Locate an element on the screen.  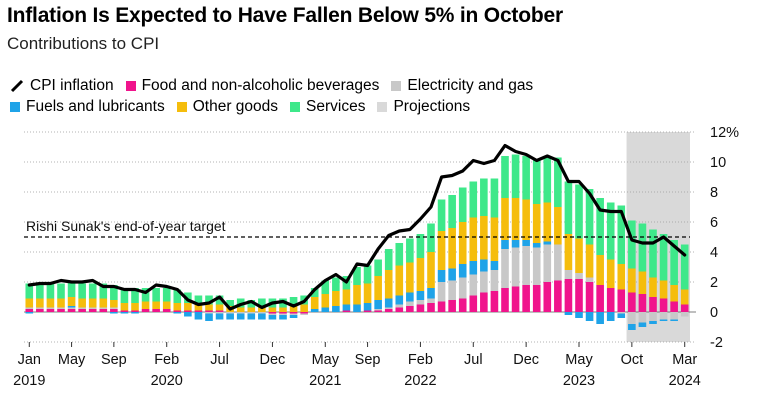
projection-shading-layer is located at coordinates (658, 237).